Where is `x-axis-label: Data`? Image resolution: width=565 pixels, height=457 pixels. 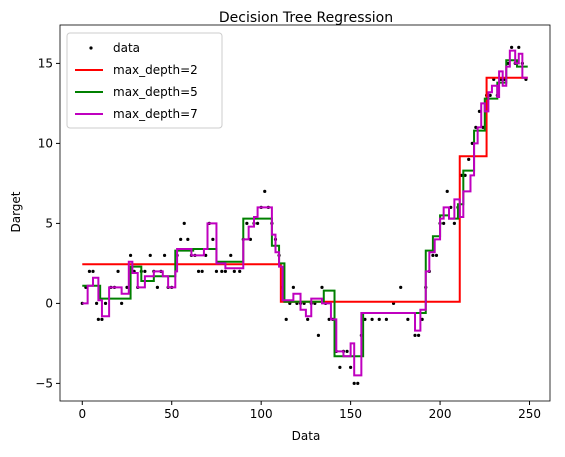 x-axis-label: Data is located at coordinates (306, 436).